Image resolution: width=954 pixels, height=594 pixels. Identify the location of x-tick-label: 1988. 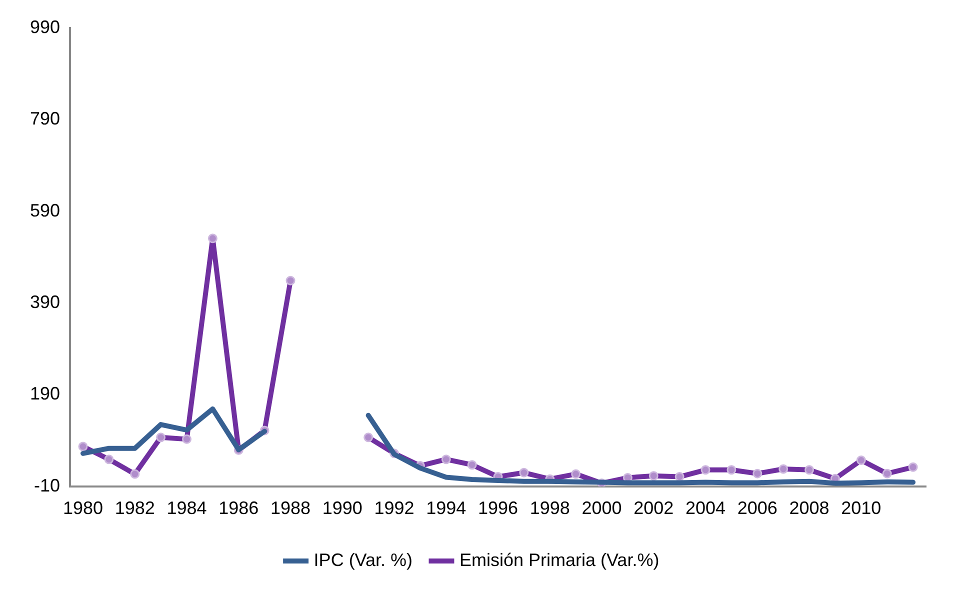
(290, 508).